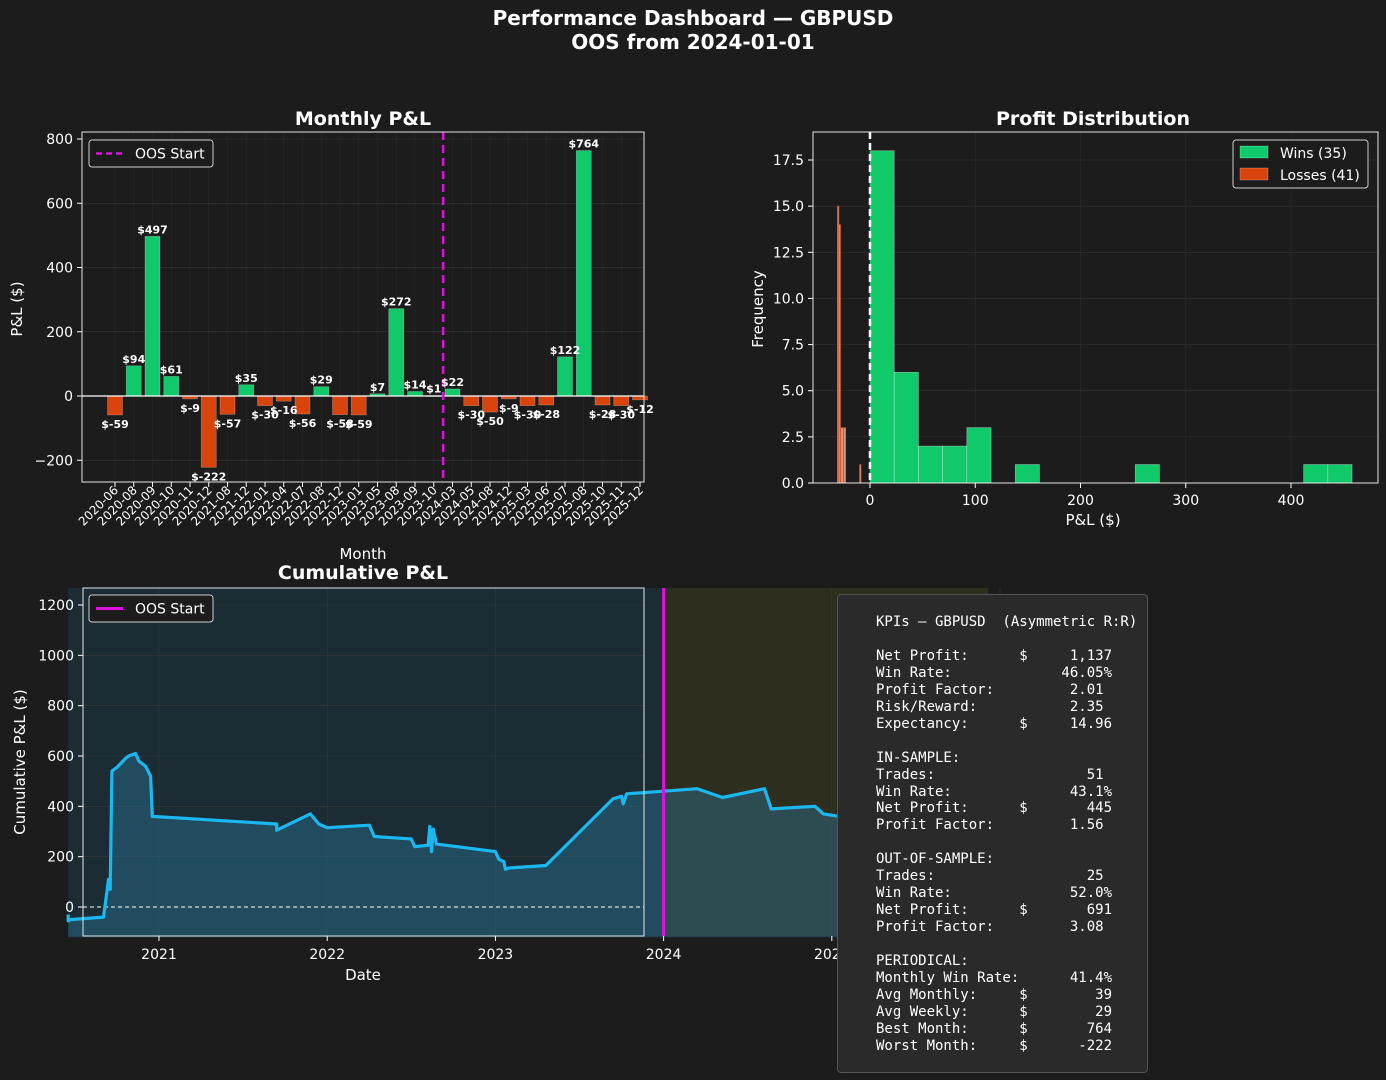 The height and width of the screenshot is (1080, 1386). I want to click on kpi-line: Risk/Reward: 2.35, so click(990, 706).